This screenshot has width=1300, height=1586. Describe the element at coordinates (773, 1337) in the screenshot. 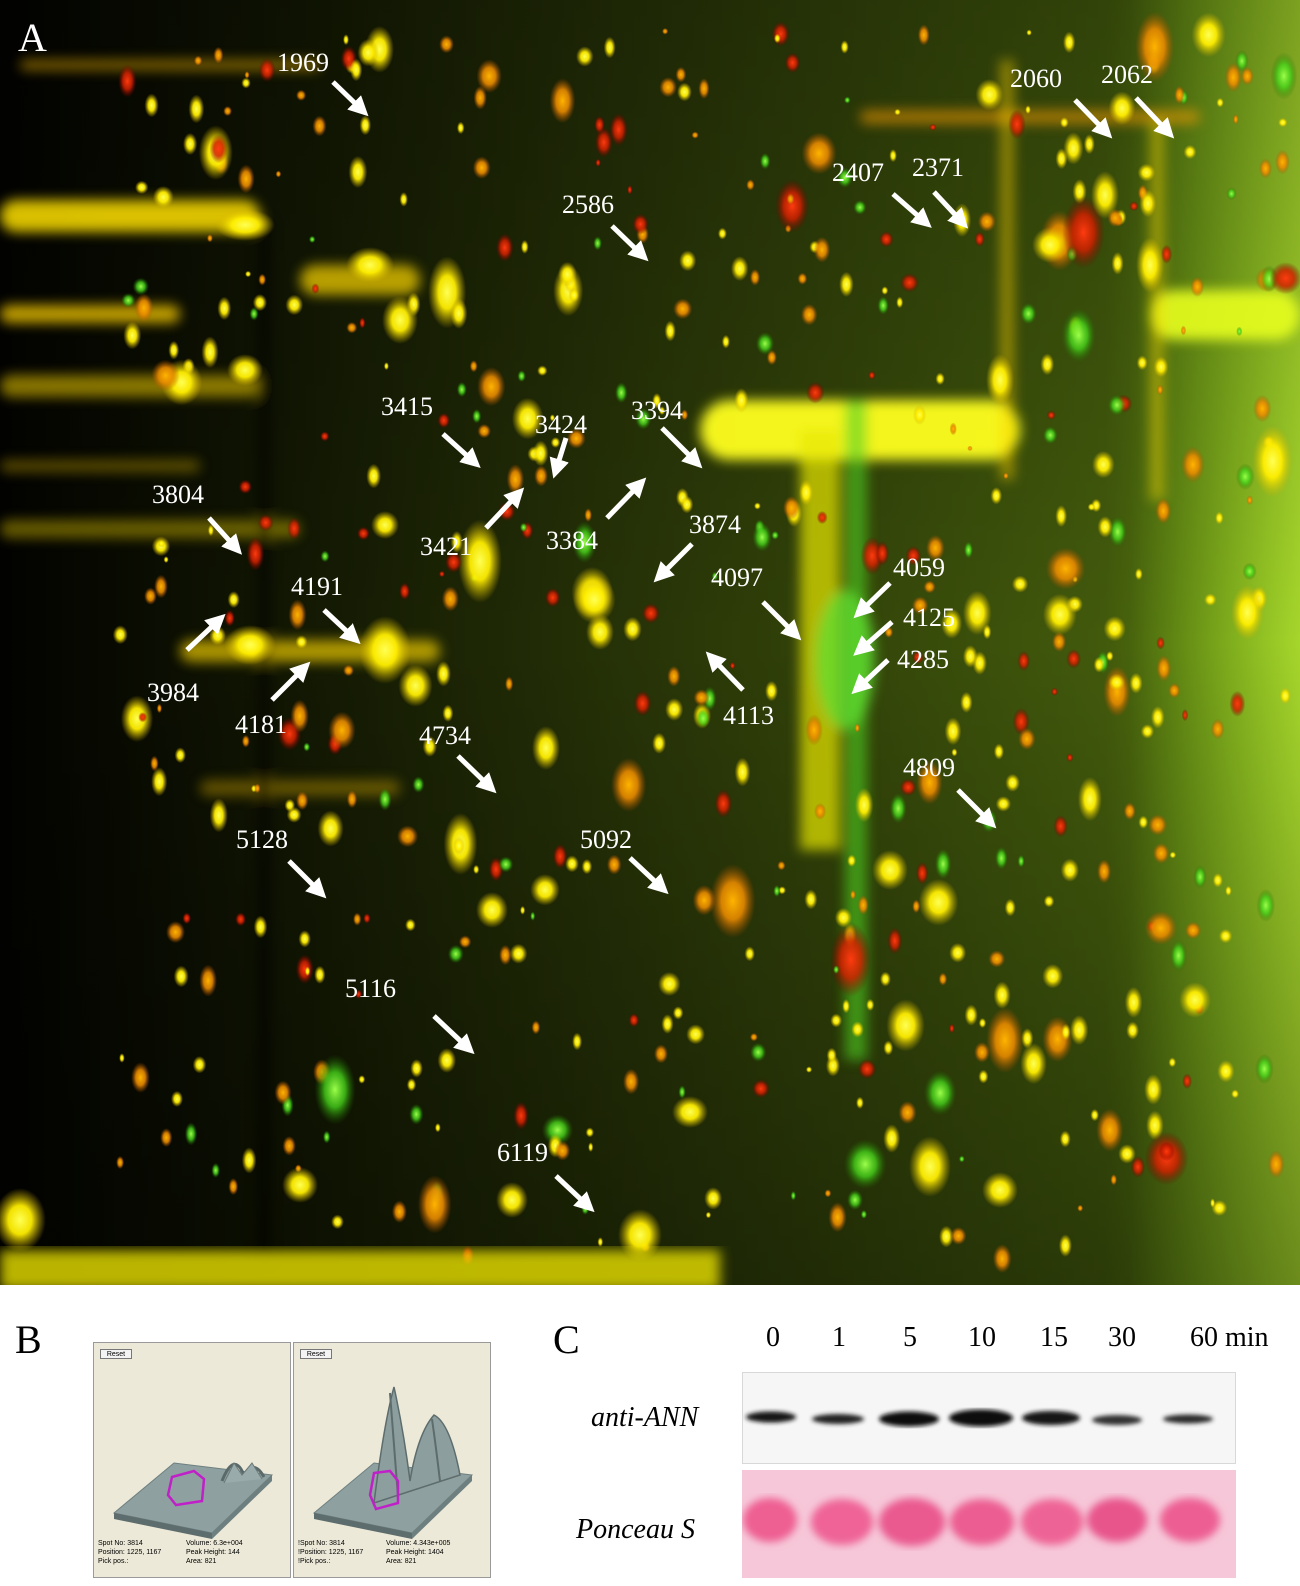

I see `time-label-0: 0` at that location.